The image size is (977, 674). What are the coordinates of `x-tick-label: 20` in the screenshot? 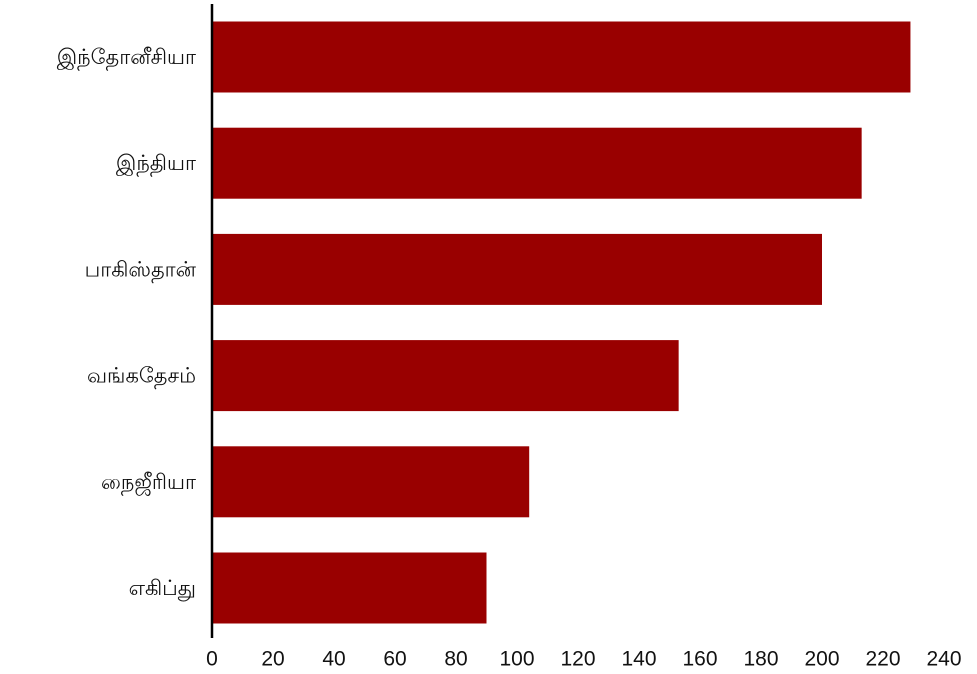 It's located at (272, 659).